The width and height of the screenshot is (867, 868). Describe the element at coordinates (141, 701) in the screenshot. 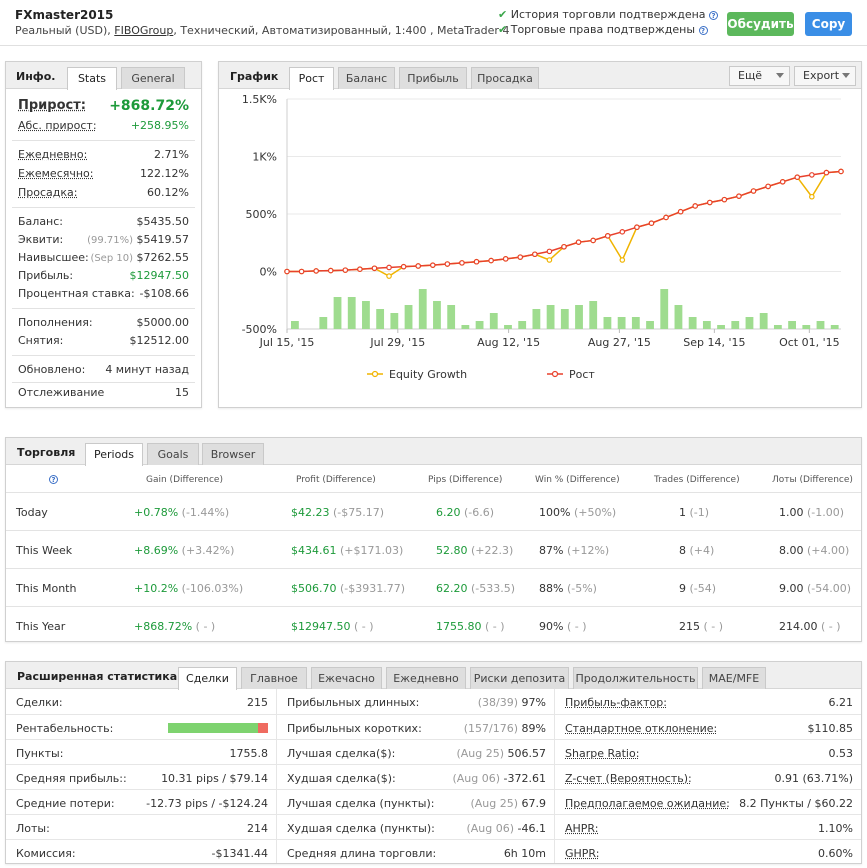

I see `stat-row: Сделки: 215` at that location.